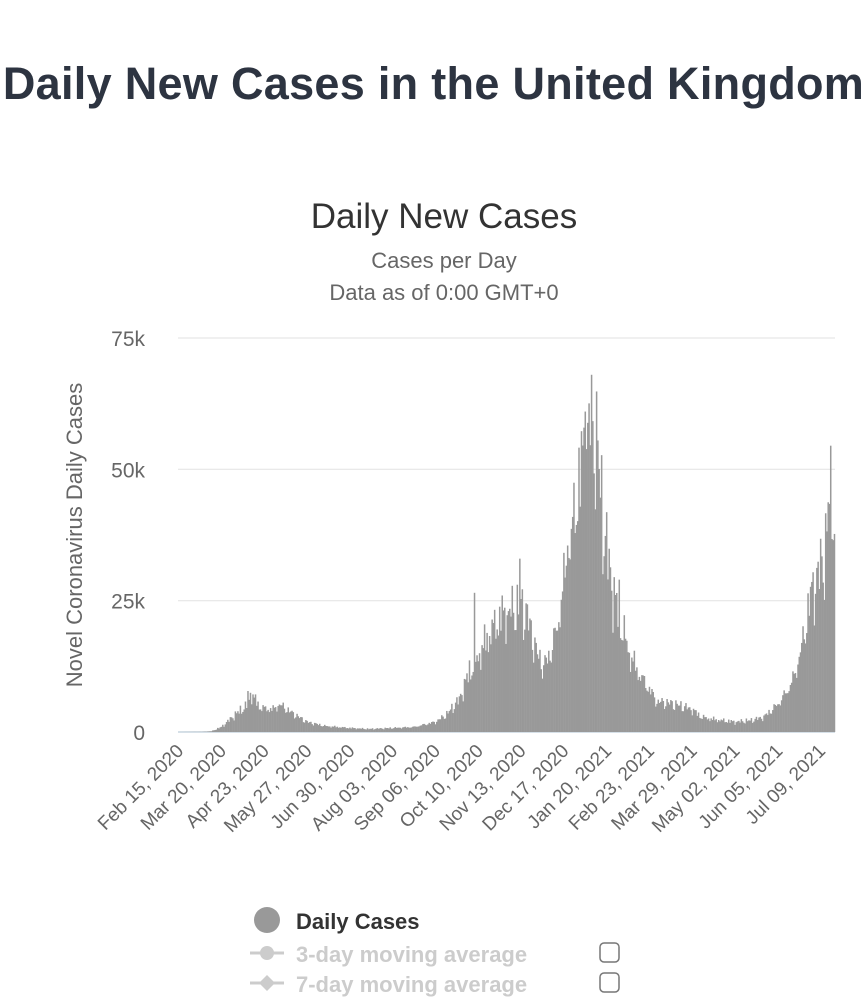 Image resolution: width=867 pixels, height=1000 pixels. I want to click on legend-label: 7-day moving average, so click(411, 984).